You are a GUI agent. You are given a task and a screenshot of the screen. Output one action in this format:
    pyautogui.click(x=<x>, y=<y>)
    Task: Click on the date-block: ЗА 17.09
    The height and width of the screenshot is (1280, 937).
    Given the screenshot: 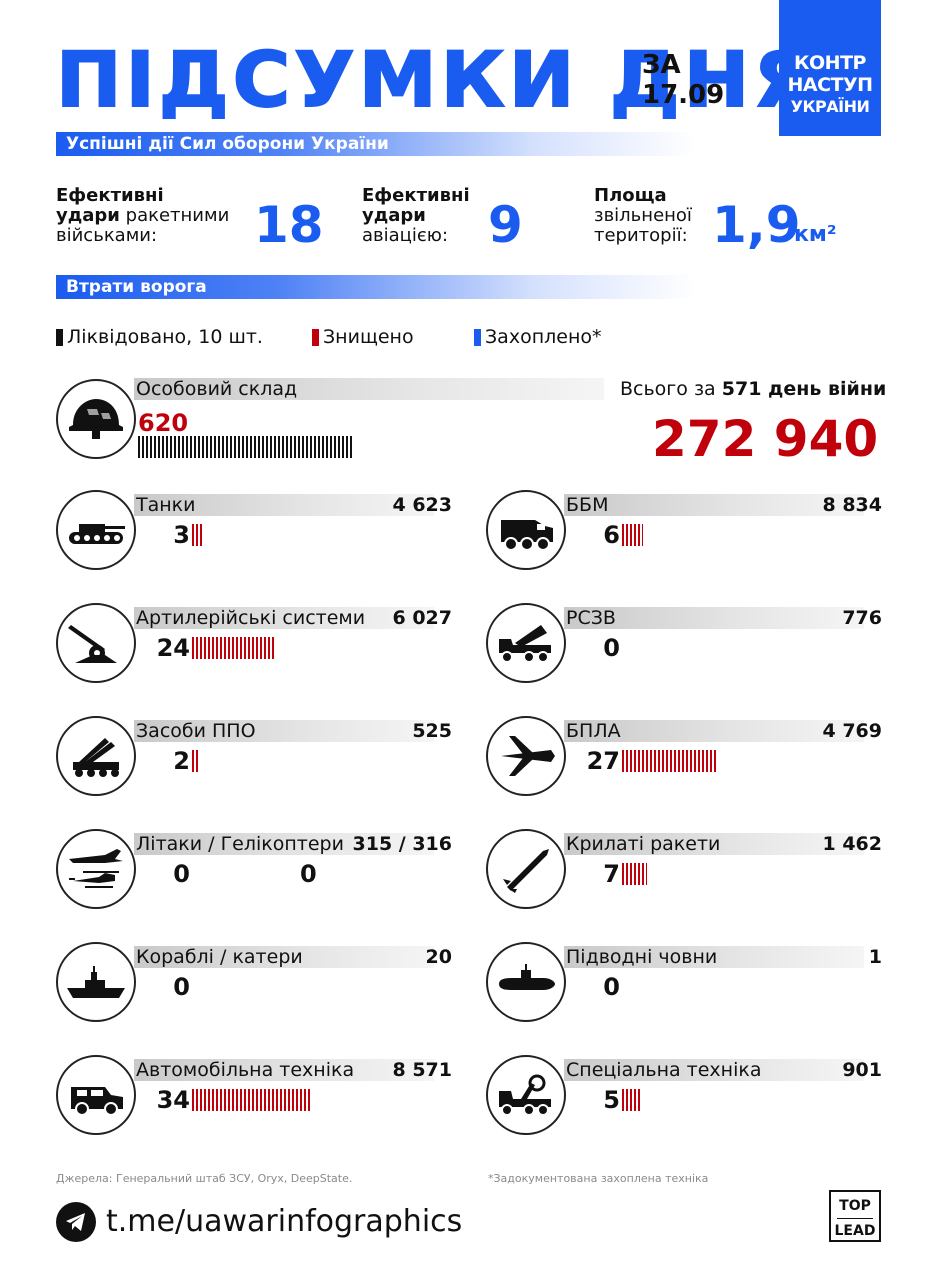 What is the action you would take?
    pyautogui.click(x=683, y=80)
    